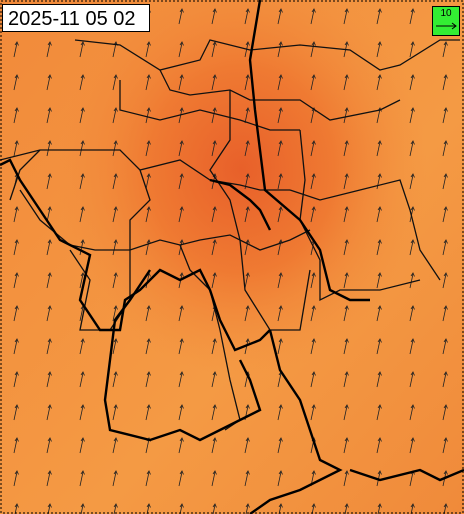 The height and width of the screenshot is (514, 464). Describe the element at coordinates (446, 13) in the screenshot. I see `legend-label: 10` at that location.